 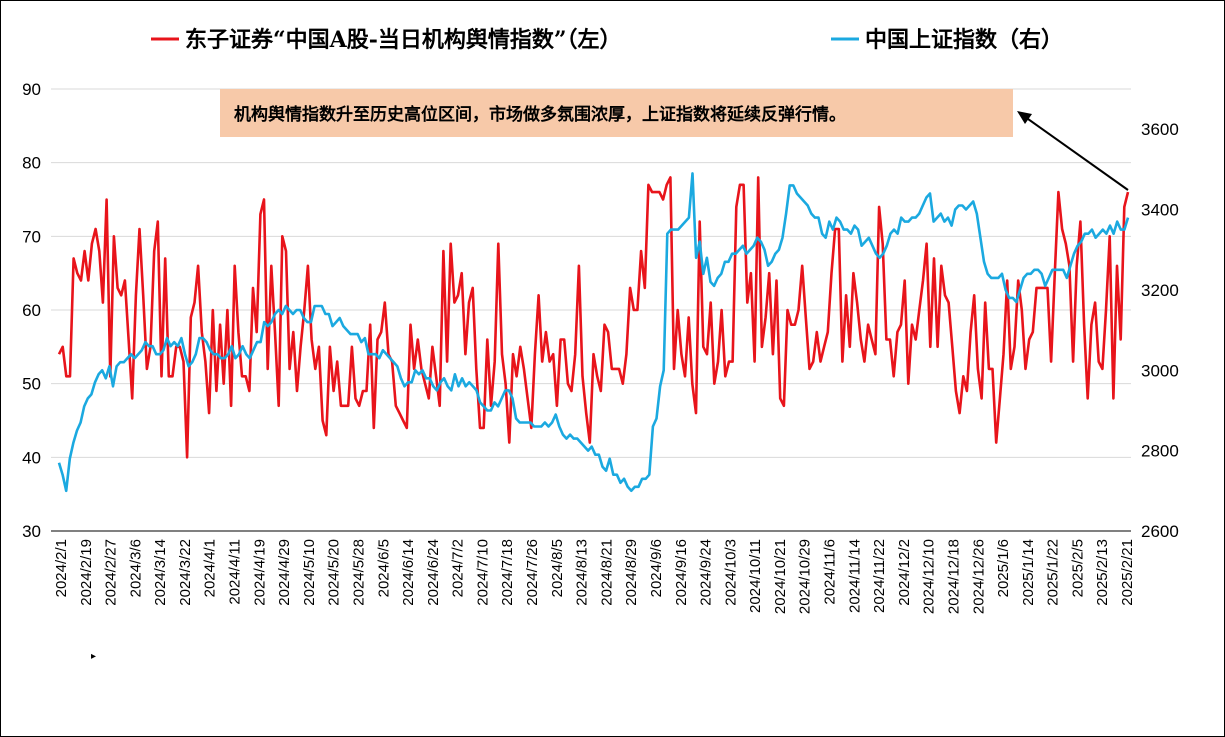 I want to click on x-tick-label: 2024/9/16, so click(x=681, y=572).